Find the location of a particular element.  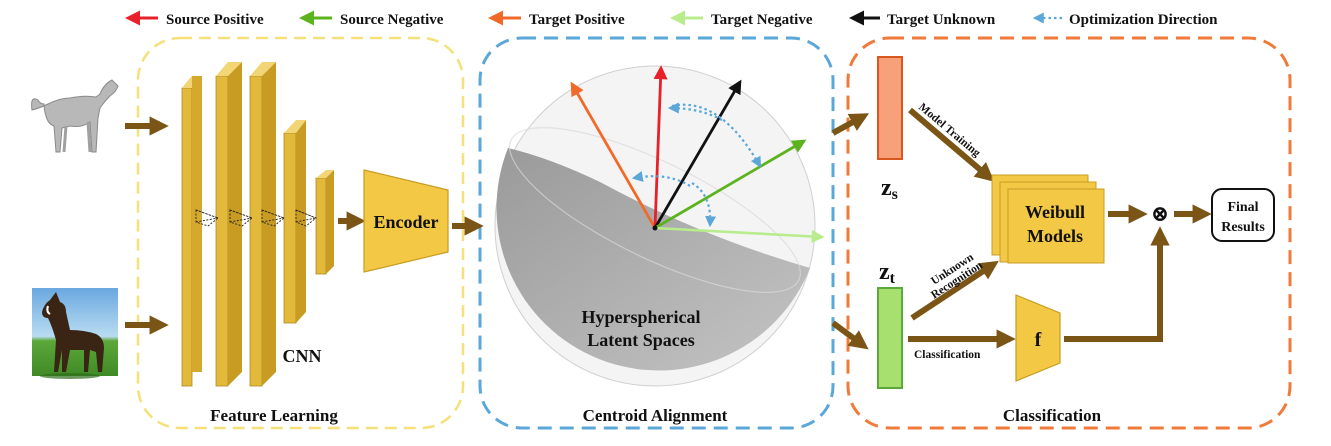

target-negative-vector is located at coordinates (739, 234).